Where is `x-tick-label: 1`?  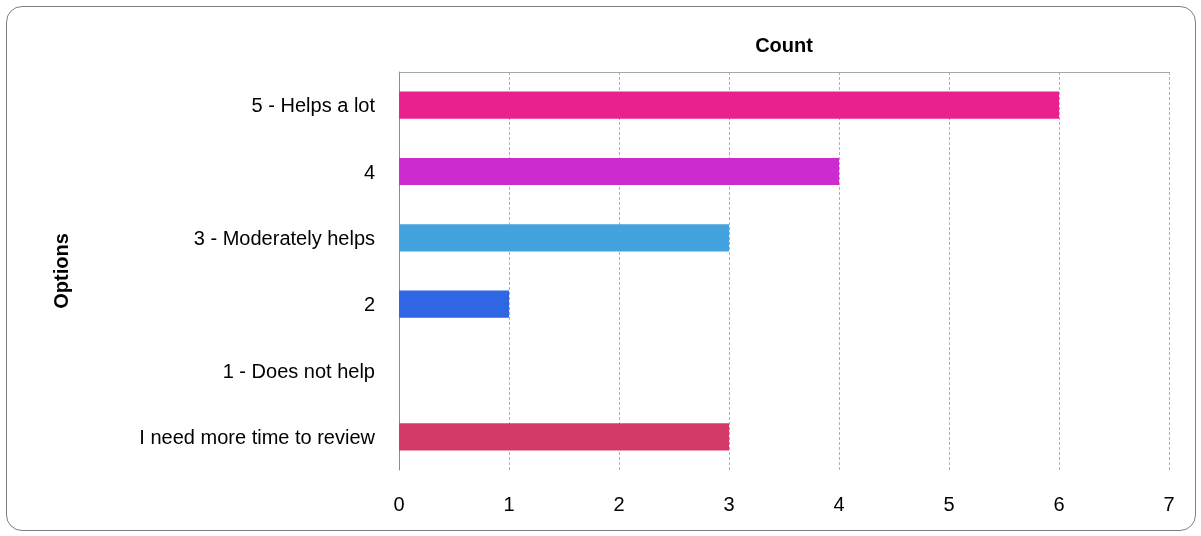 x-tick-label: 1 is located at coordinates (509, 504).